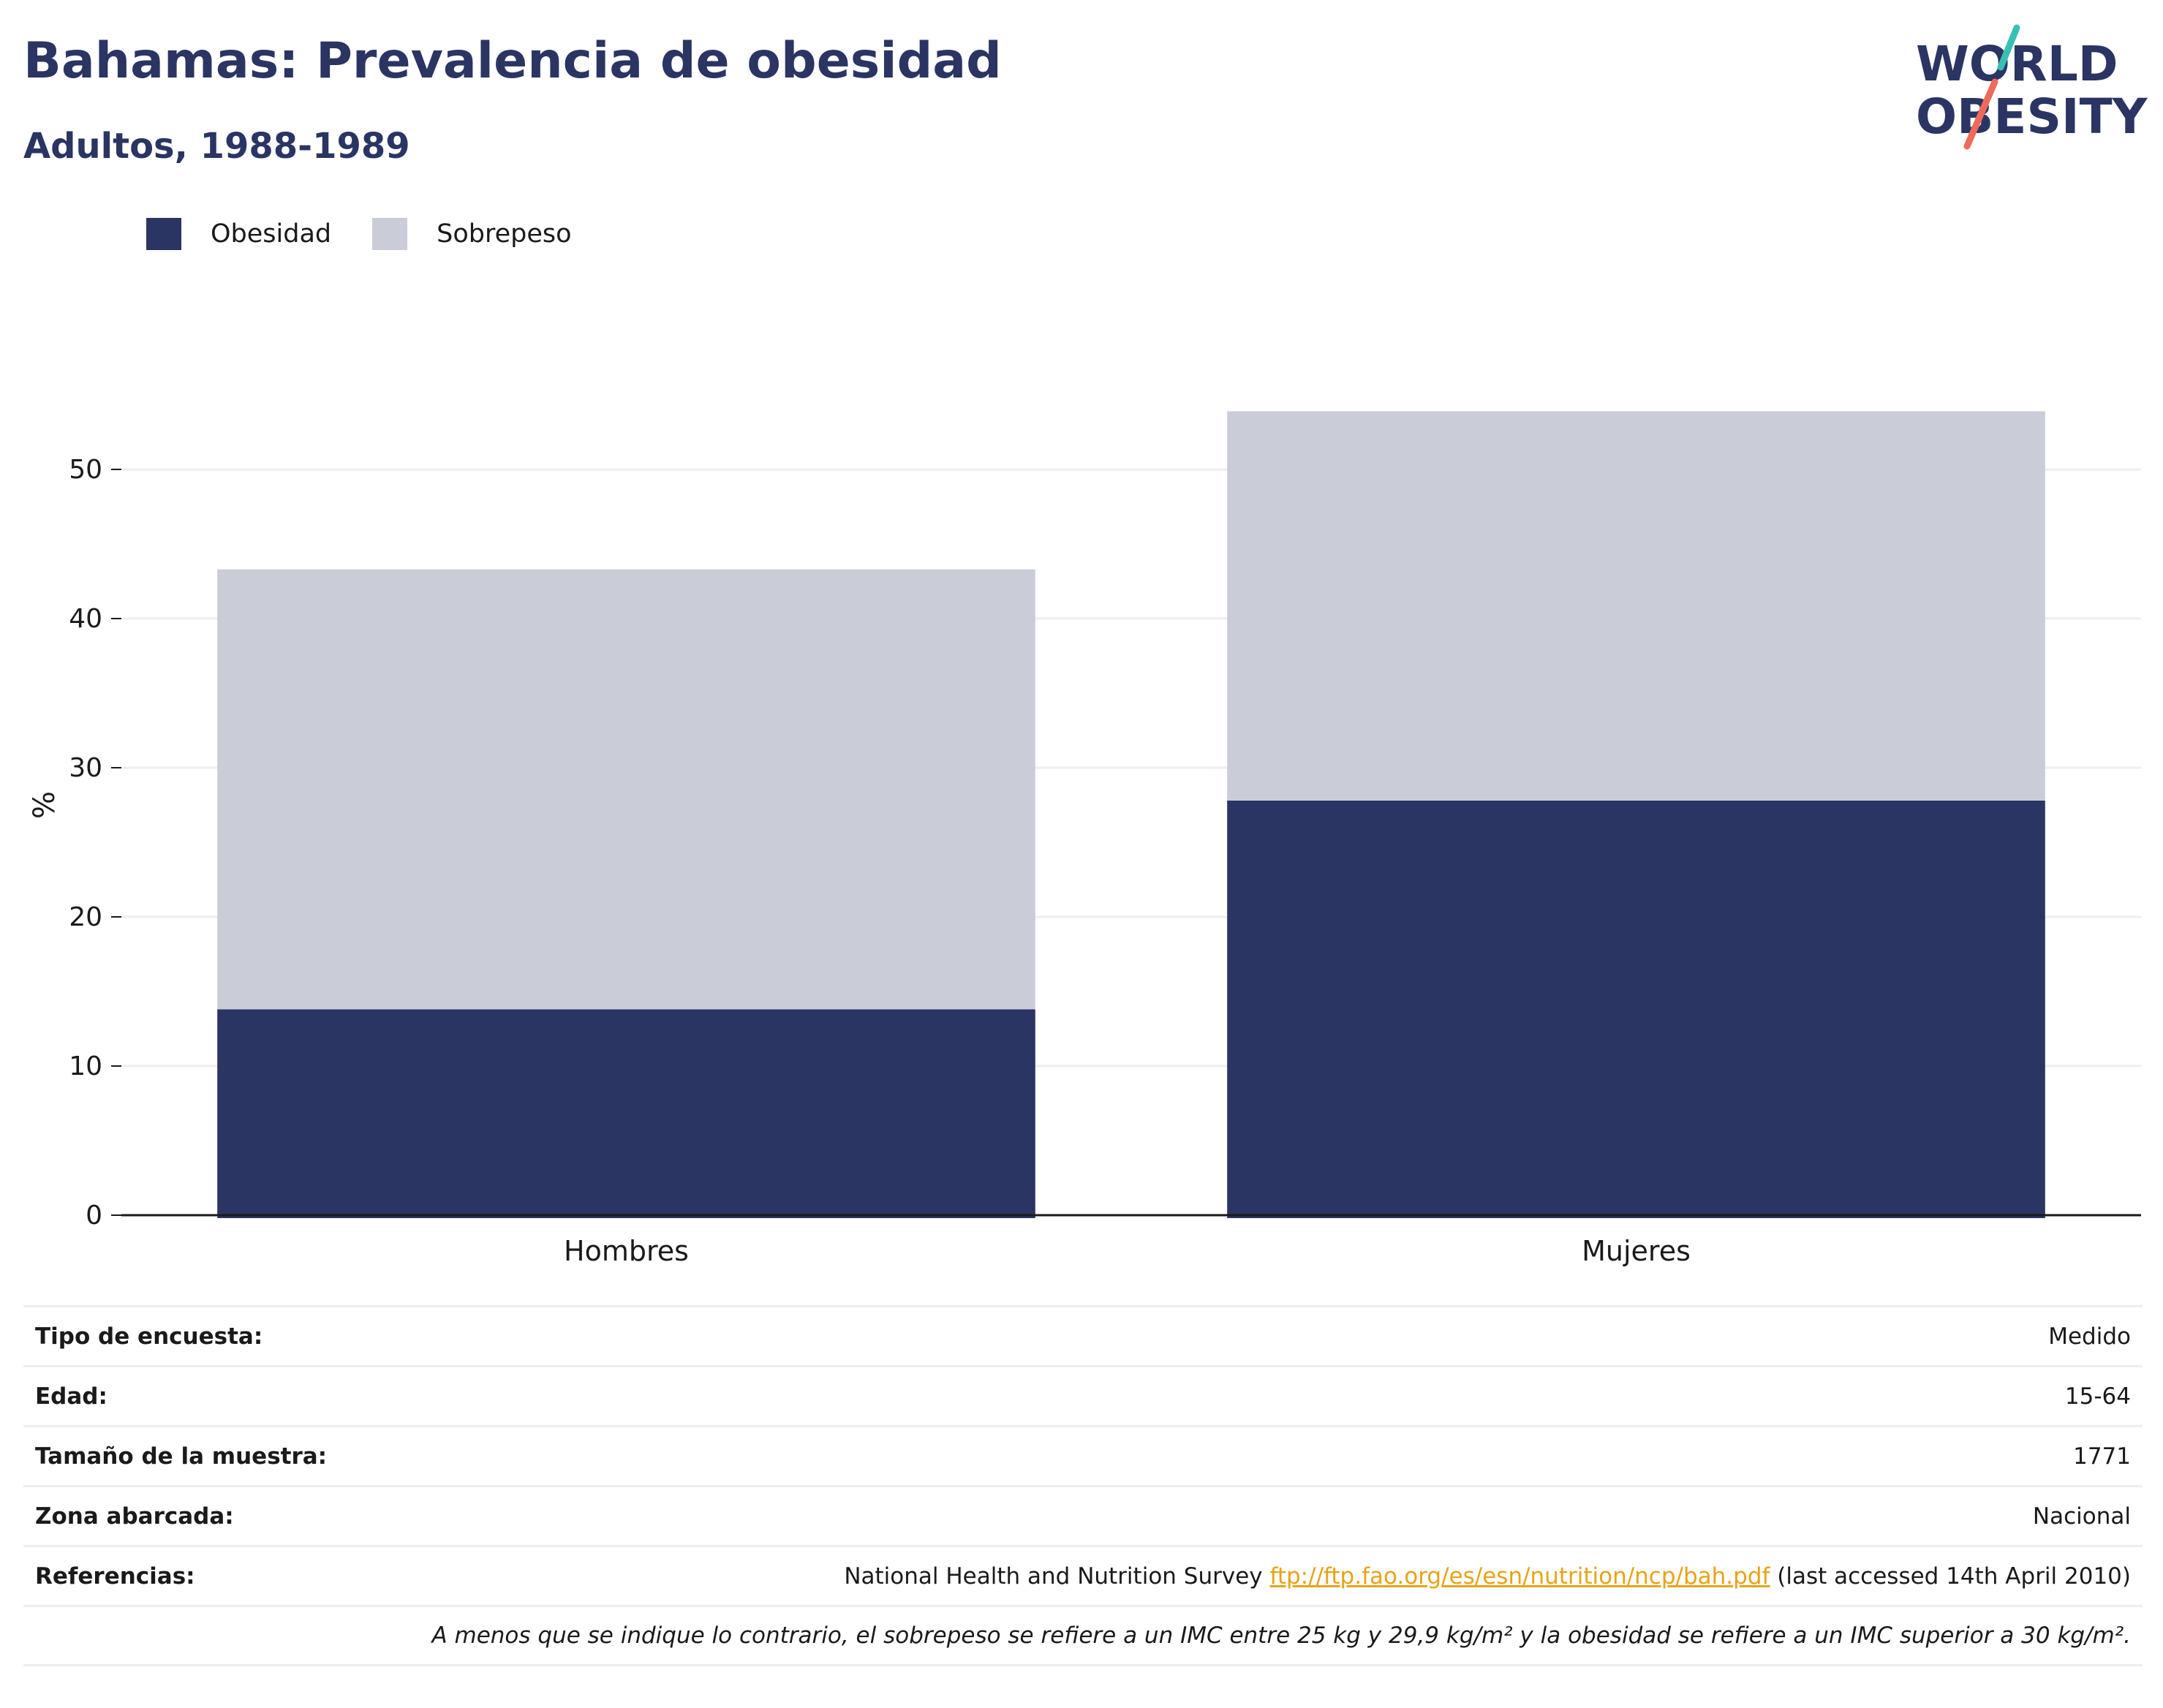 The width and height of the screenshot is (2163, 1708). Describe the element at coordinates (85, 470) in the screenshot. I see `y-tick-label: 50` at that location.